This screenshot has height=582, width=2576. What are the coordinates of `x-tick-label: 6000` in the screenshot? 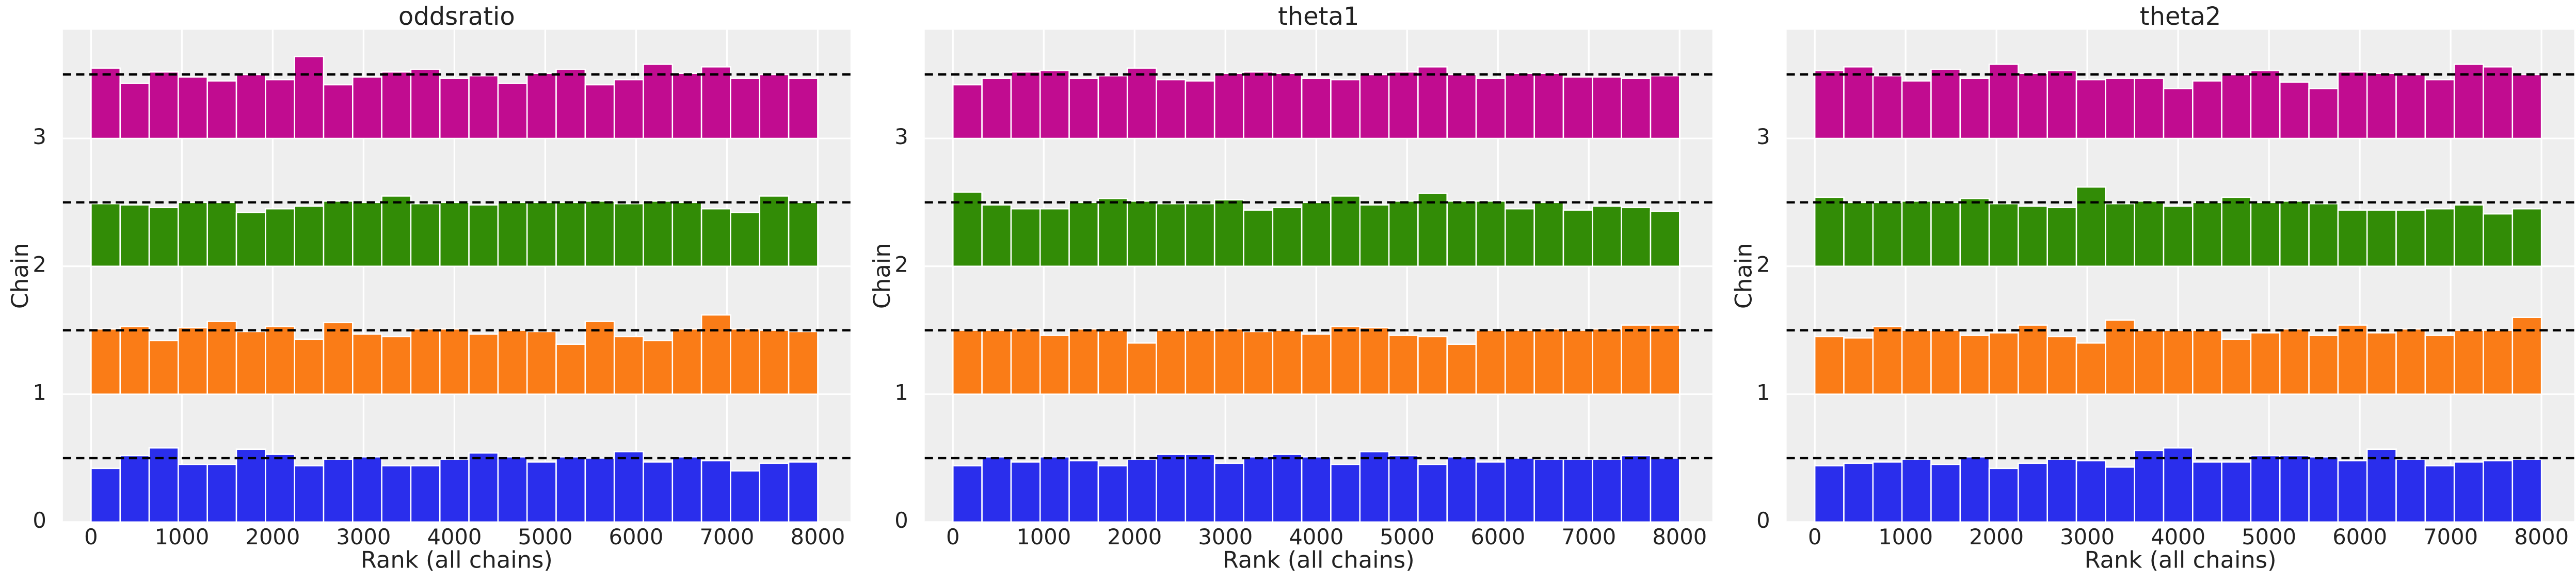 It's located at (636, 536).